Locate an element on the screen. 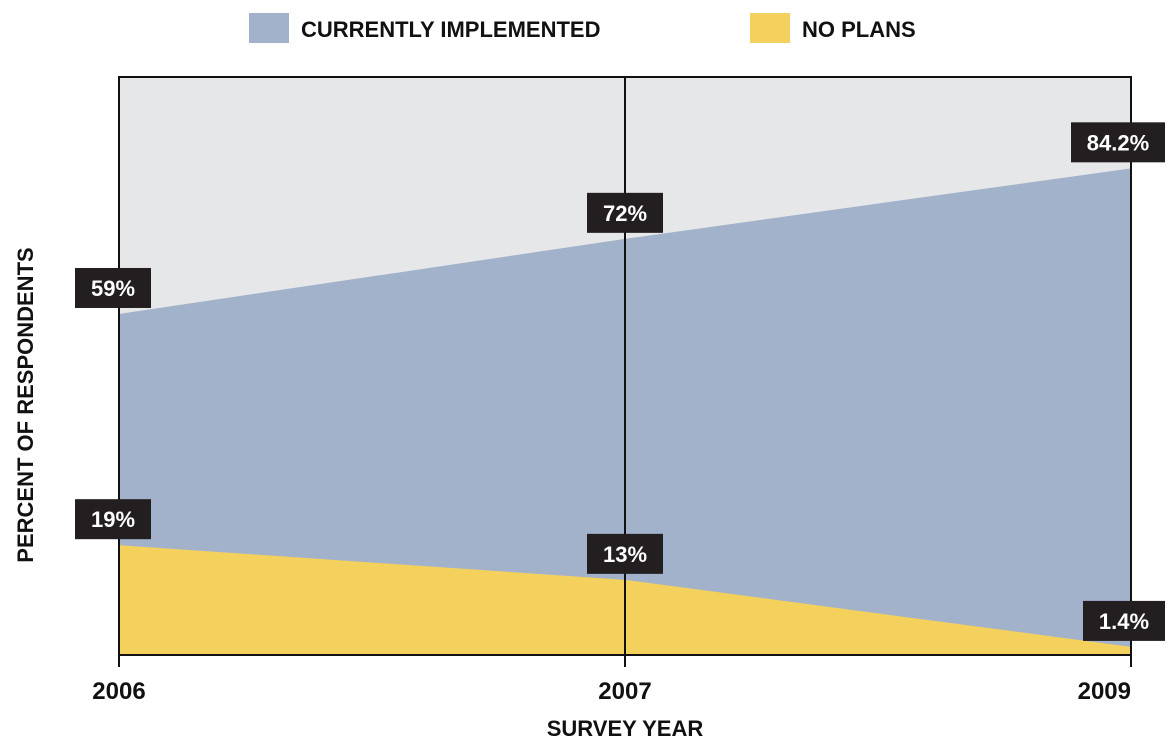  data-label-no-plans-2007: 13% is located at coordinates (625, 554).